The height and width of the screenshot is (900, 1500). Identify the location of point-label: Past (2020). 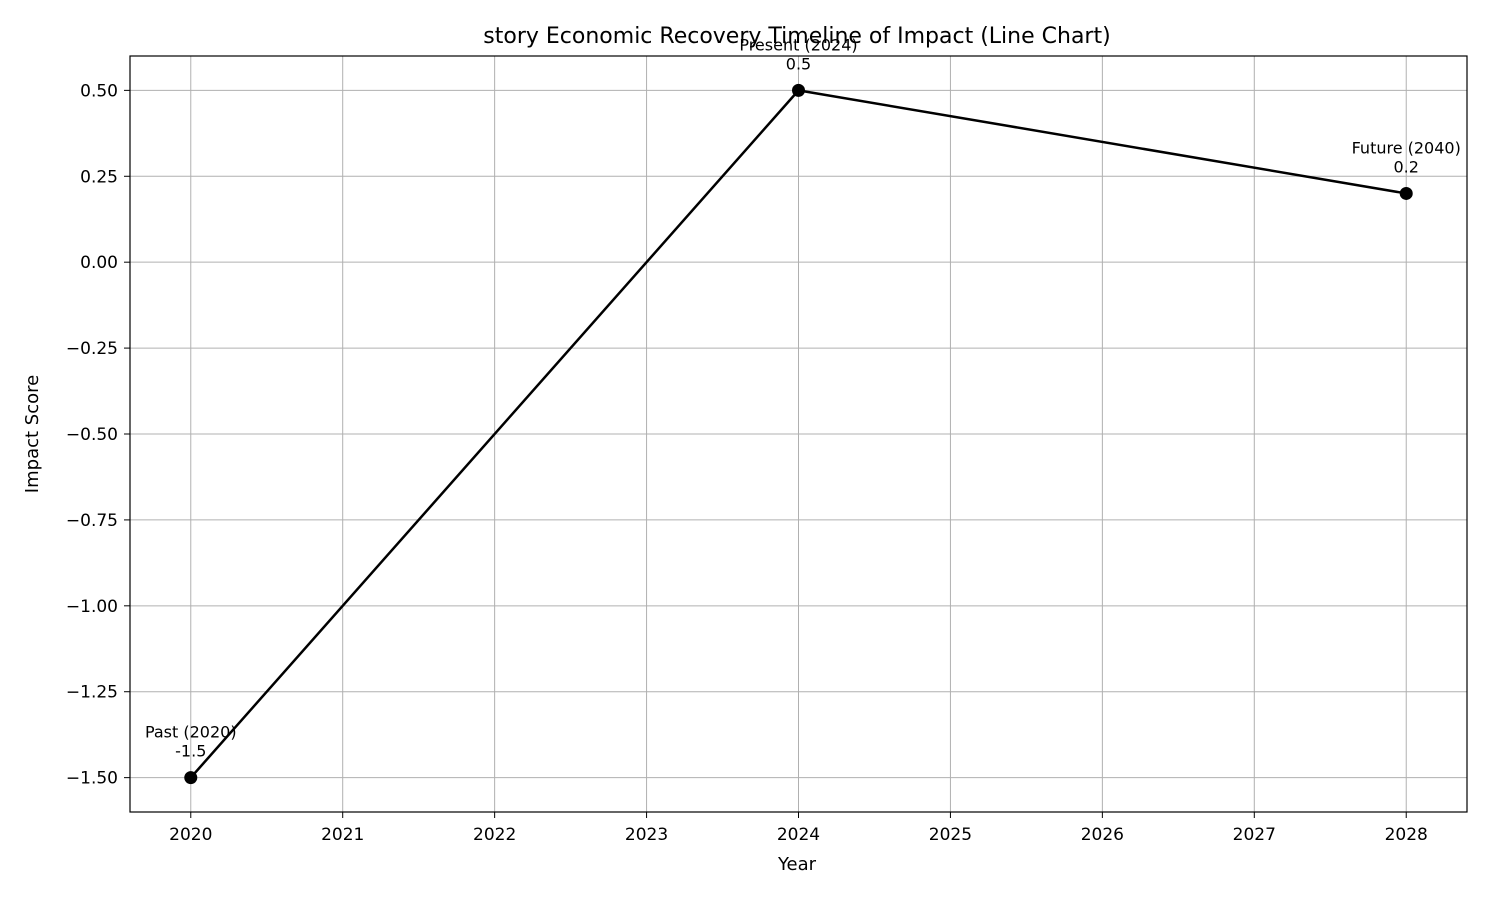
(191, 732).